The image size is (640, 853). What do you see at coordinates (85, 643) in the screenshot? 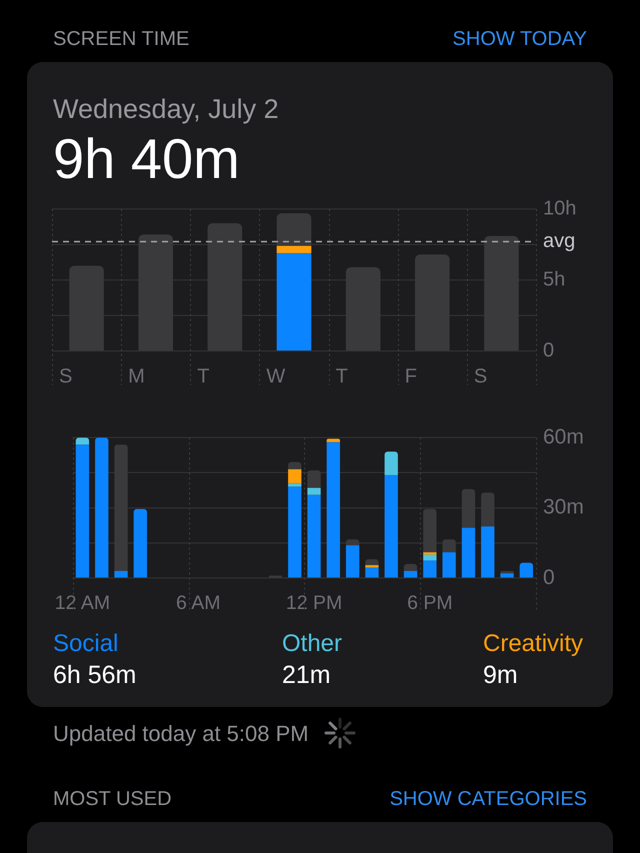
I see `text: Social` at bounding box center [85, 643].